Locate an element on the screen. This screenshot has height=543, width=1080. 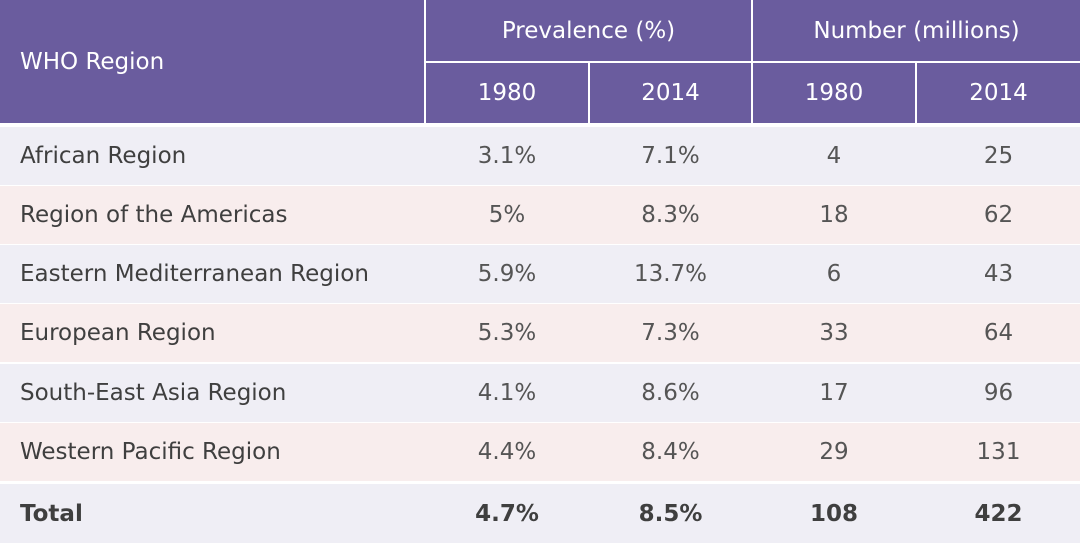
prevalence-2014-cell: 8.4% is located at coordinates (670, 452).